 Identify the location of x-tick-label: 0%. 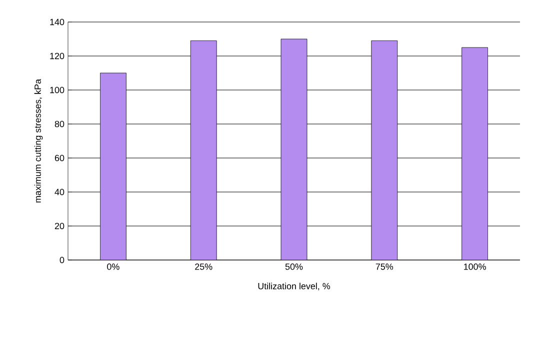
(113, 267).